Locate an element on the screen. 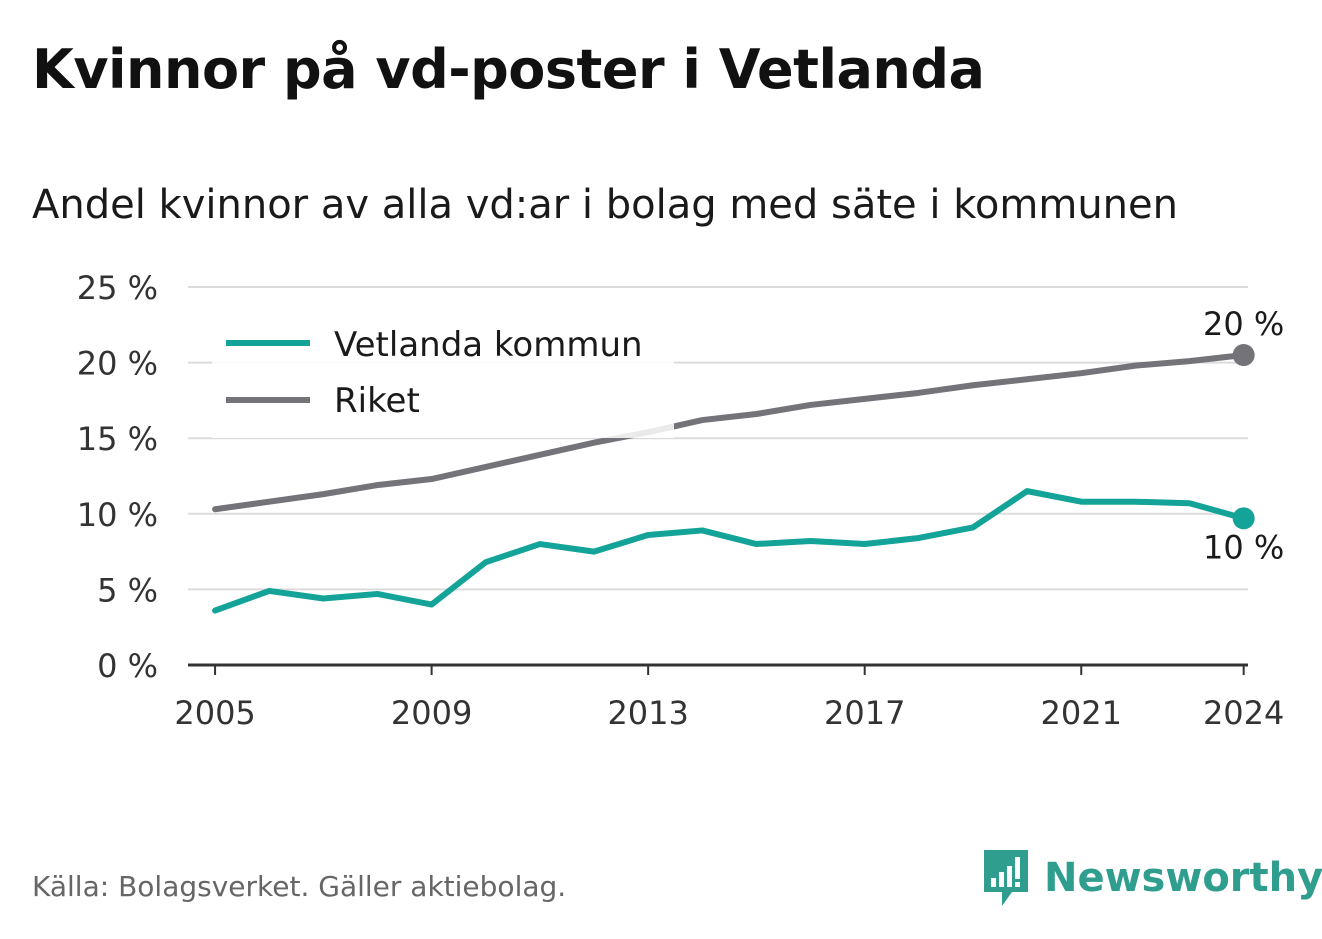  x-tick-label: 2009 is located at coordinates (431, 713).